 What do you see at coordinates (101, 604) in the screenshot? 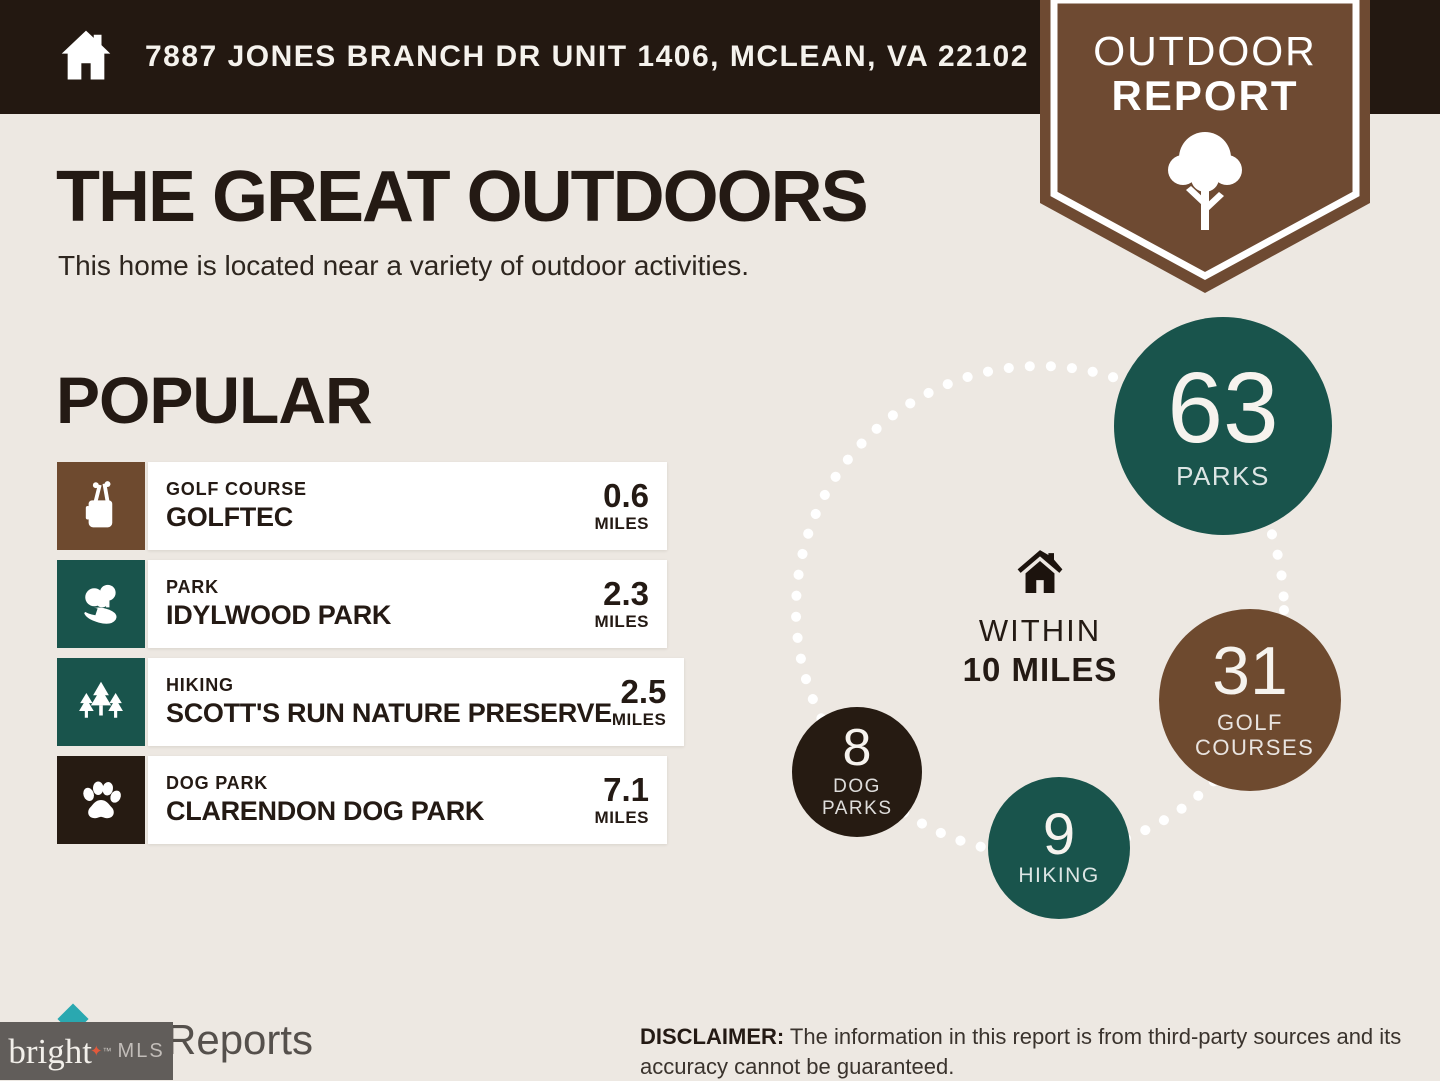
I see `park-trees-icon` at bounding box center [101, 604].